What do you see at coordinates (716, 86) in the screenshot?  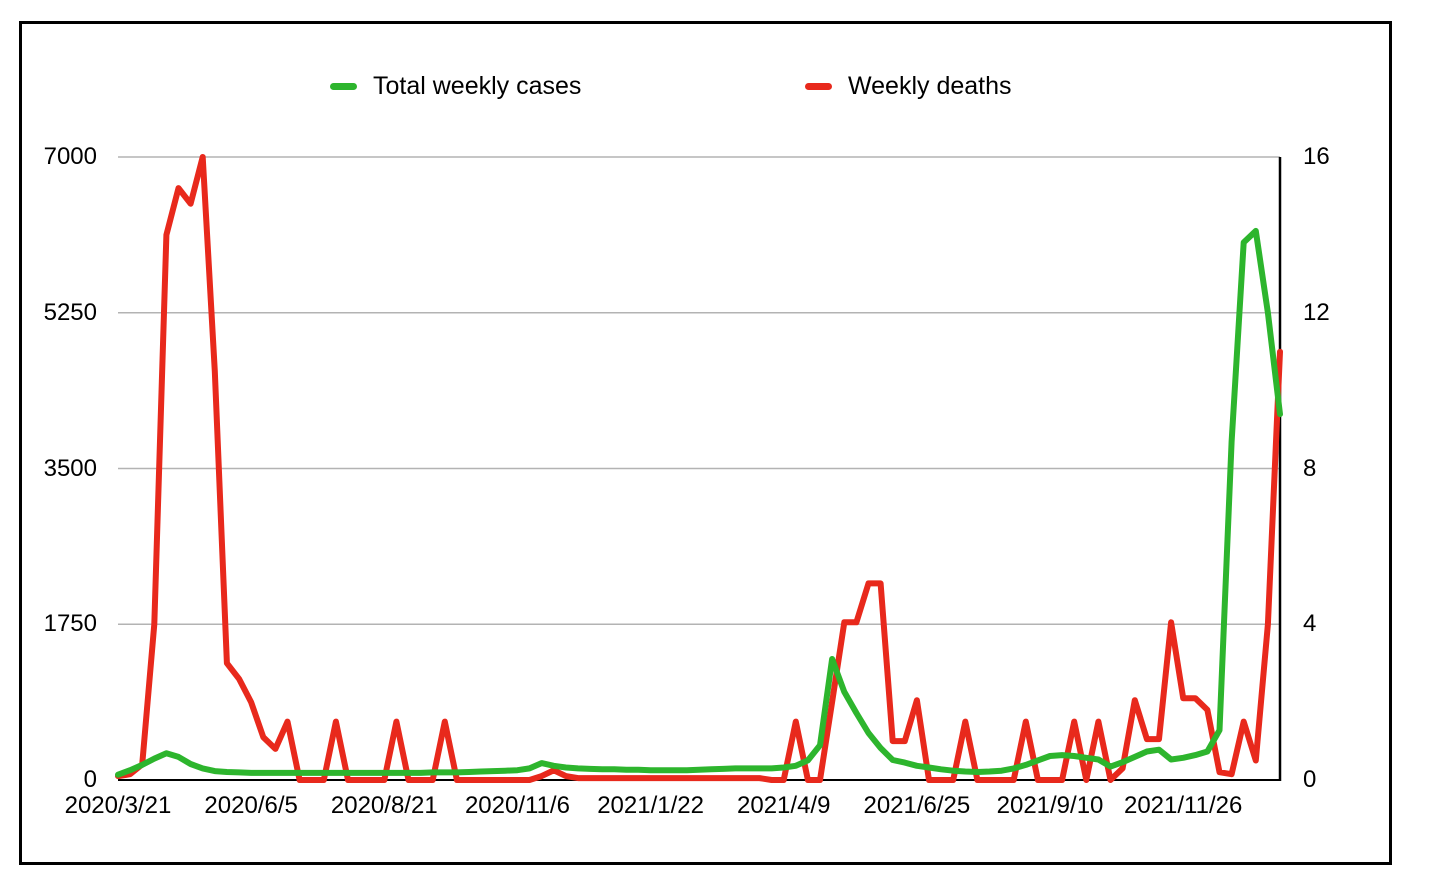 I see `legend: Total weekly cases Weekly deaths` at bounding box center [716, 86].